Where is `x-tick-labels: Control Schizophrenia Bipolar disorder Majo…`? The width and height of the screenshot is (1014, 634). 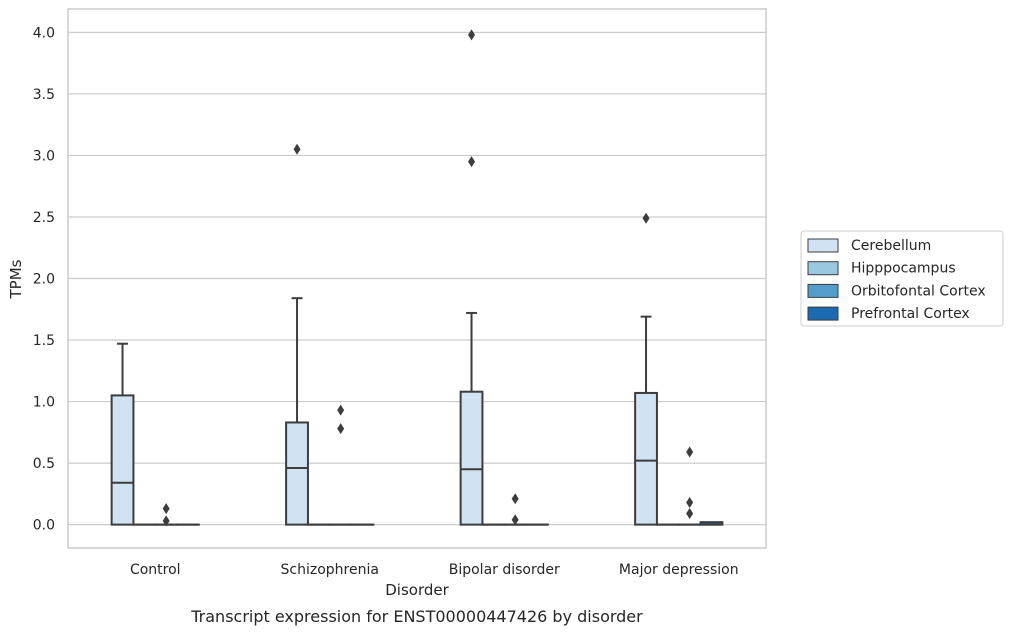 x-tick-labels: Control Schizophrenia Bipolar disorder Majo… is located at coordinates (434, 570).